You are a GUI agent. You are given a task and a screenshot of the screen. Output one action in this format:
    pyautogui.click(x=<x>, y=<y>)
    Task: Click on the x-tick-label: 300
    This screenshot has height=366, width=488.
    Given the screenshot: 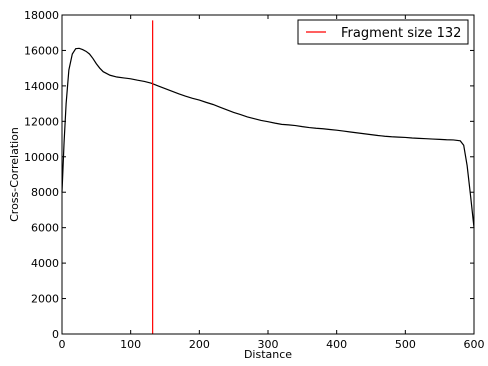 What is the action you would take?
    pyautogui.click(x=268, y=344)
    